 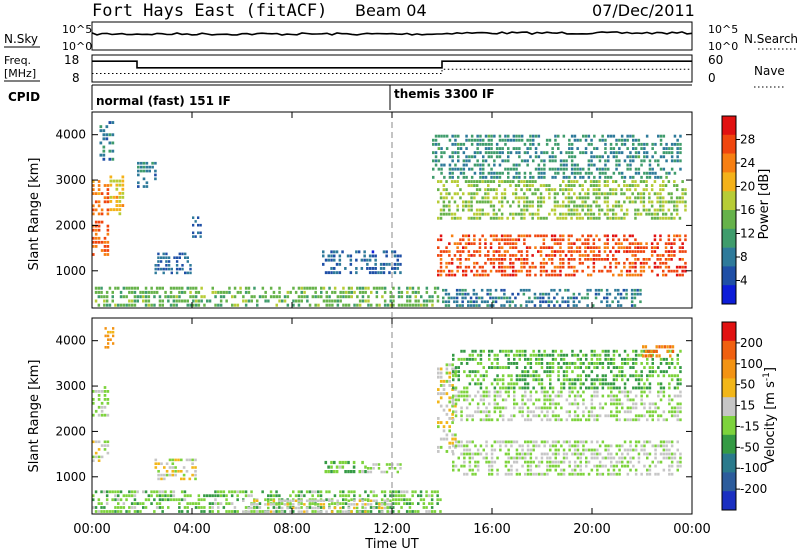 I want to click on velocity-colorbar-label: Velocity [m s-1], so click(x=770, y=416).